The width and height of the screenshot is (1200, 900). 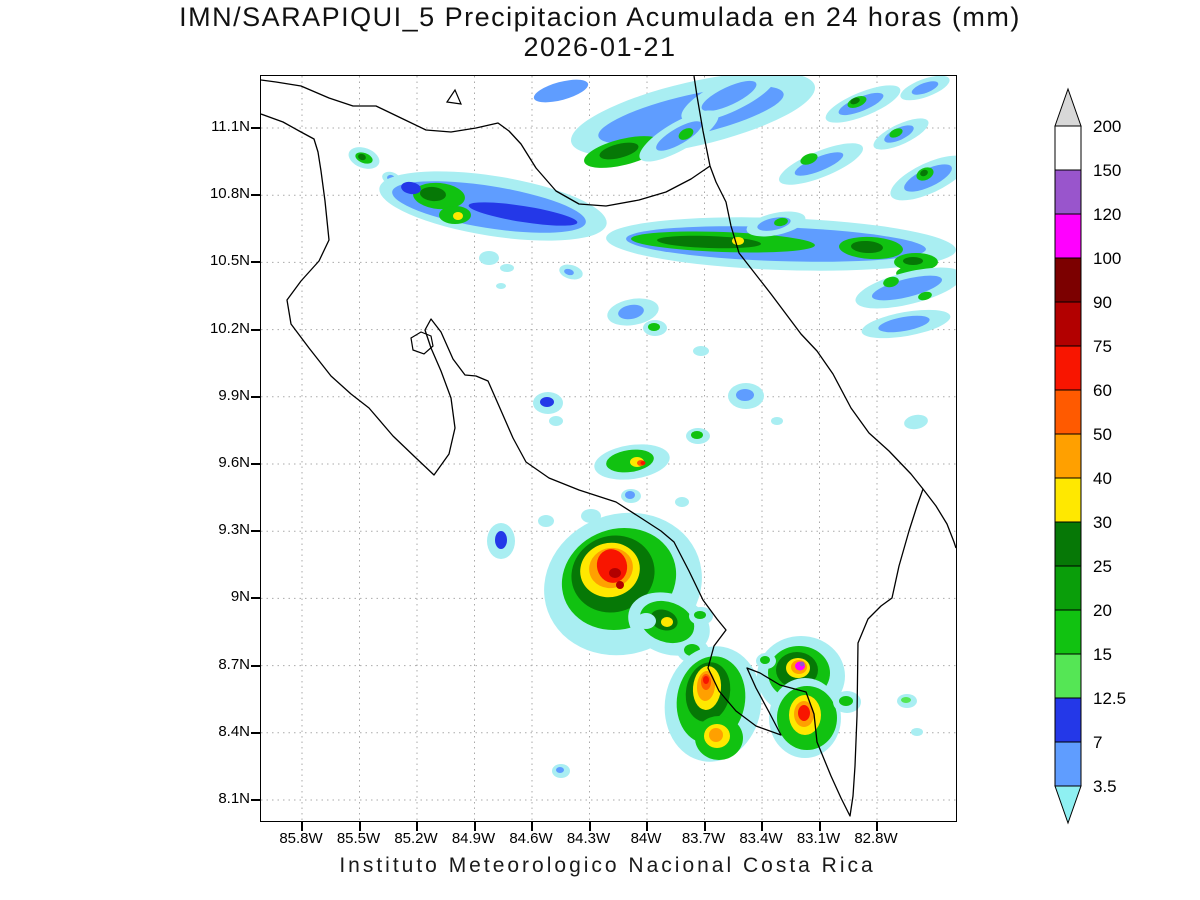 I want to click on lon-tick-label: 85.2W, so click(x=416, y=838).